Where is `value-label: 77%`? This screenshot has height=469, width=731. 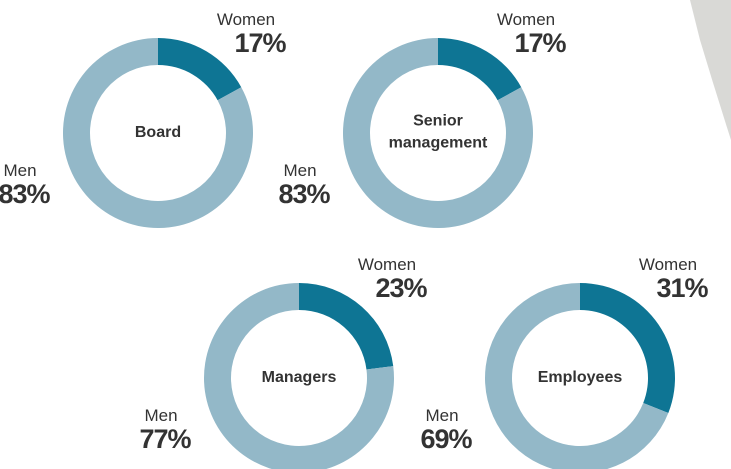 value-label: 77% is located at coordinates (165, 439).